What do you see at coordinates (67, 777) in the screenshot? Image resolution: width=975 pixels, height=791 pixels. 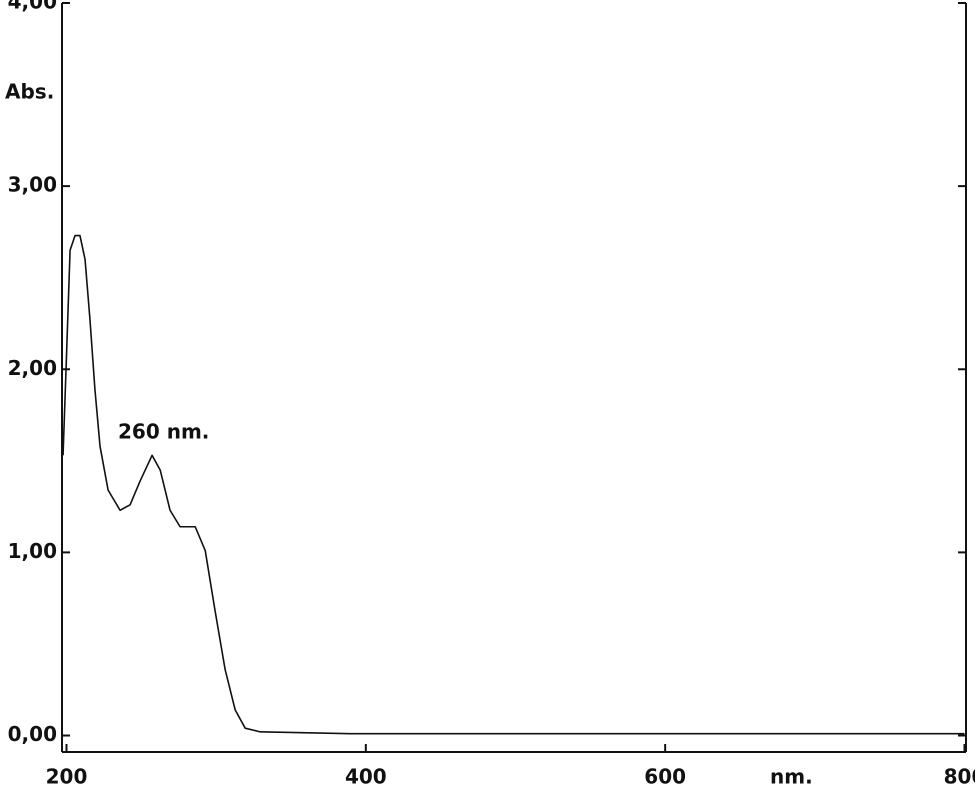 I see `x-tick-label: 200` at bounding box center [67, 777].